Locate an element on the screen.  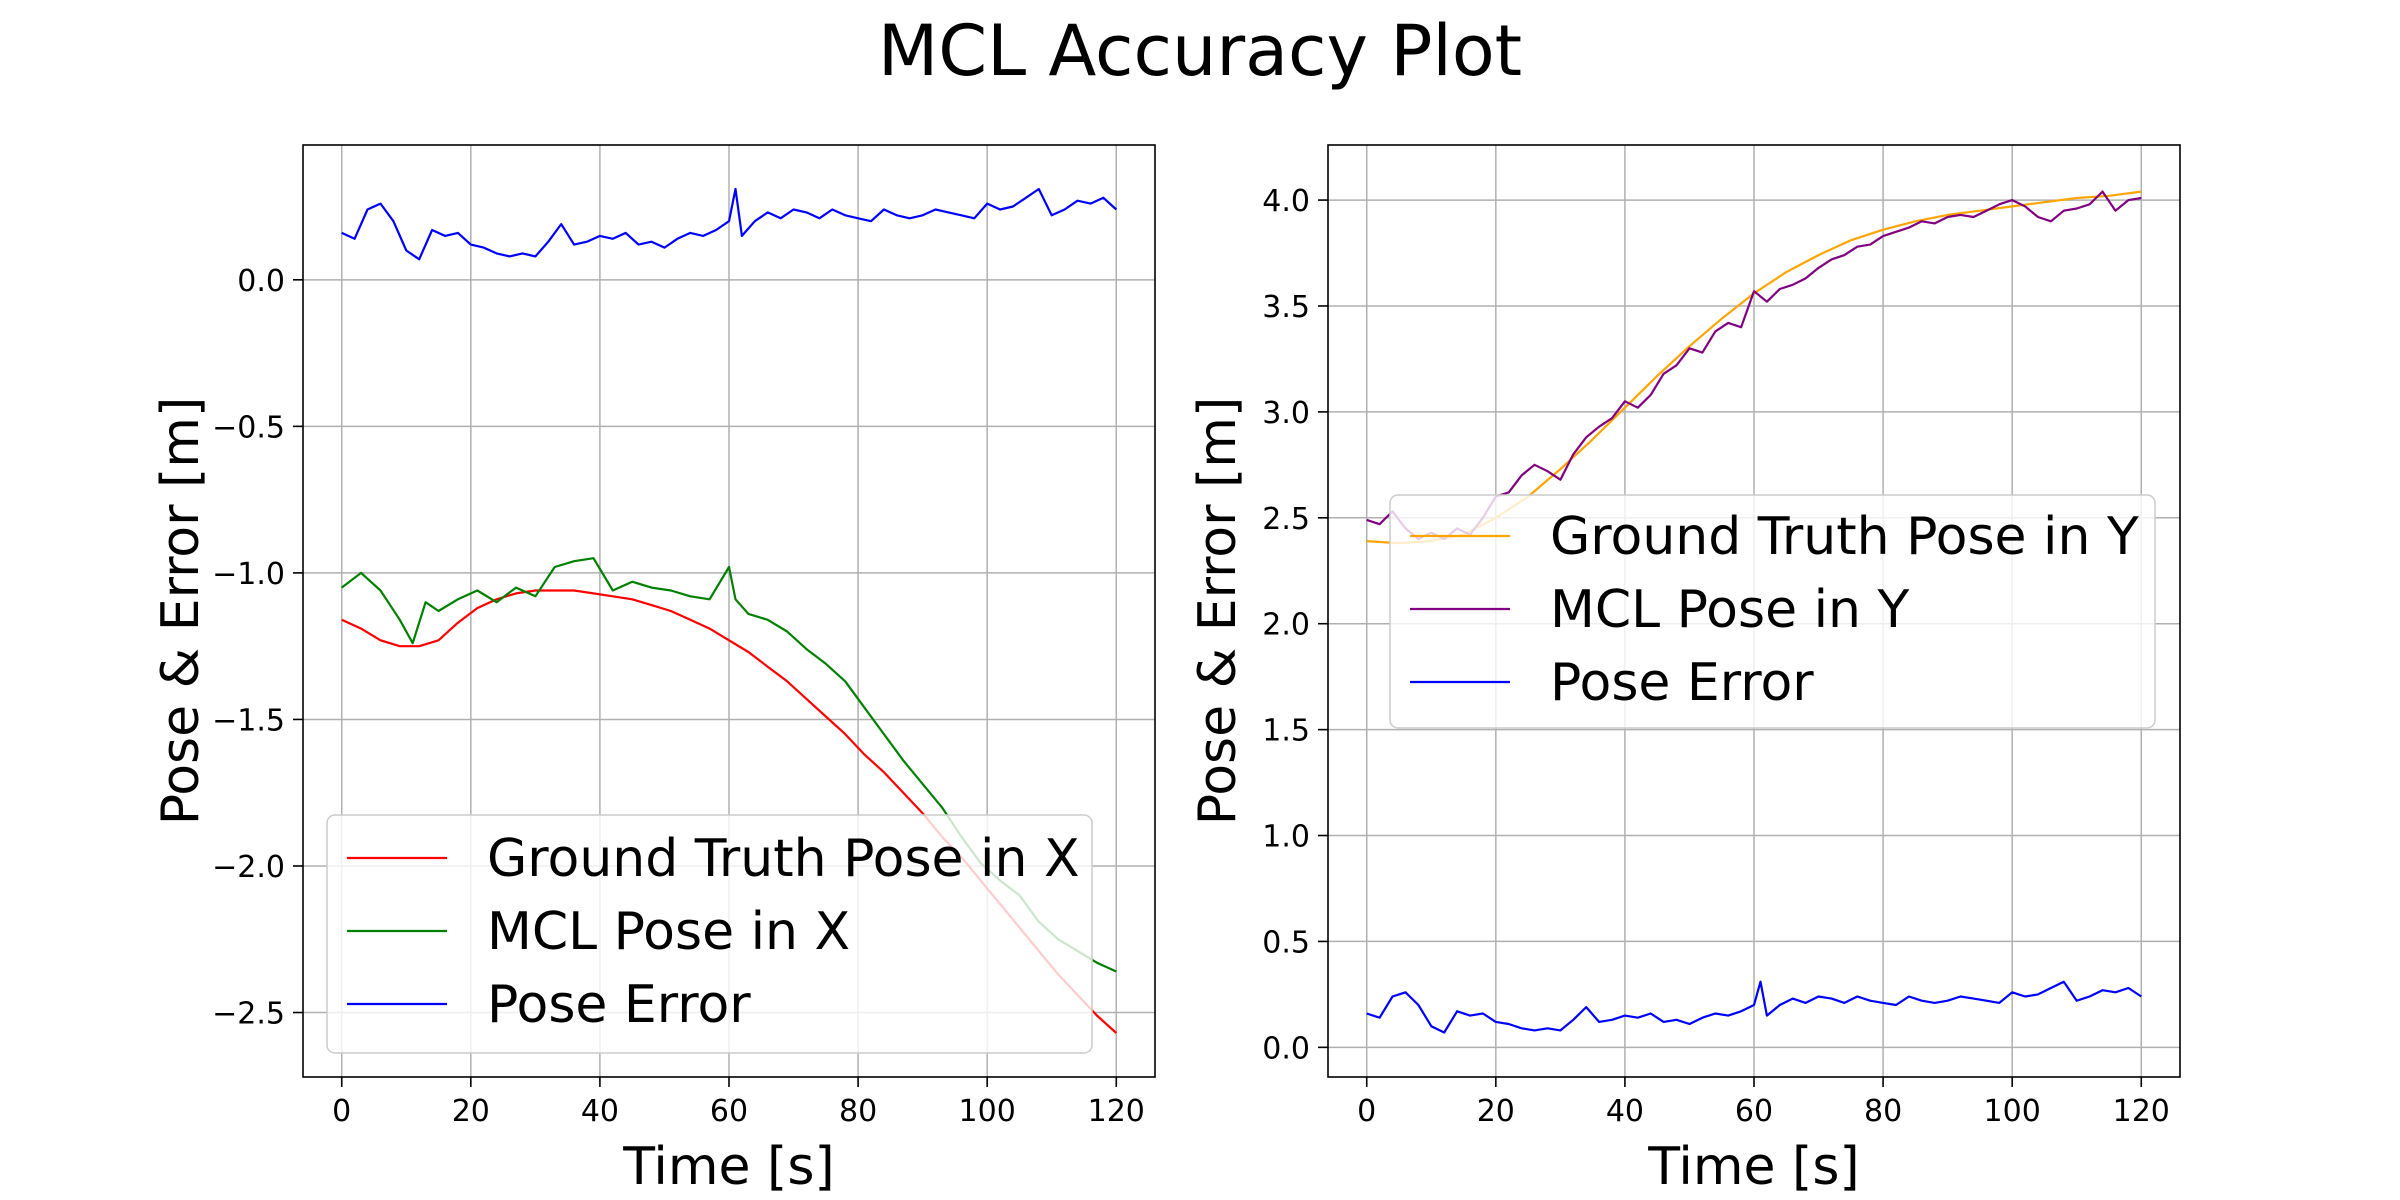
legend-label: MCL Pose in X is located at coordinates (668, 932).